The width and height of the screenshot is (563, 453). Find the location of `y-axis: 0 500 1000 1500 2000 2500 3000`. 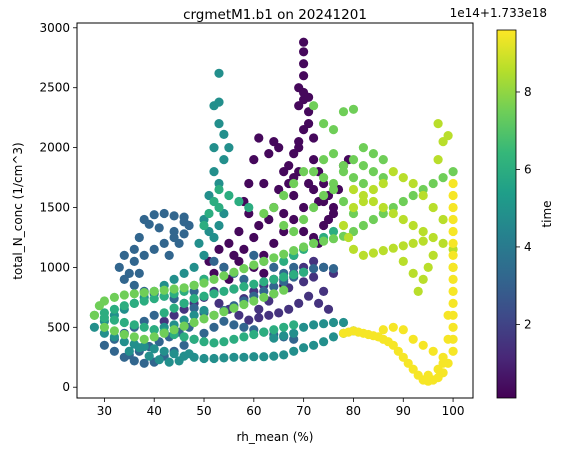

y-axis: 0 500 1000 1500 2000 2500 3000 is located at coordinates (58, 207).